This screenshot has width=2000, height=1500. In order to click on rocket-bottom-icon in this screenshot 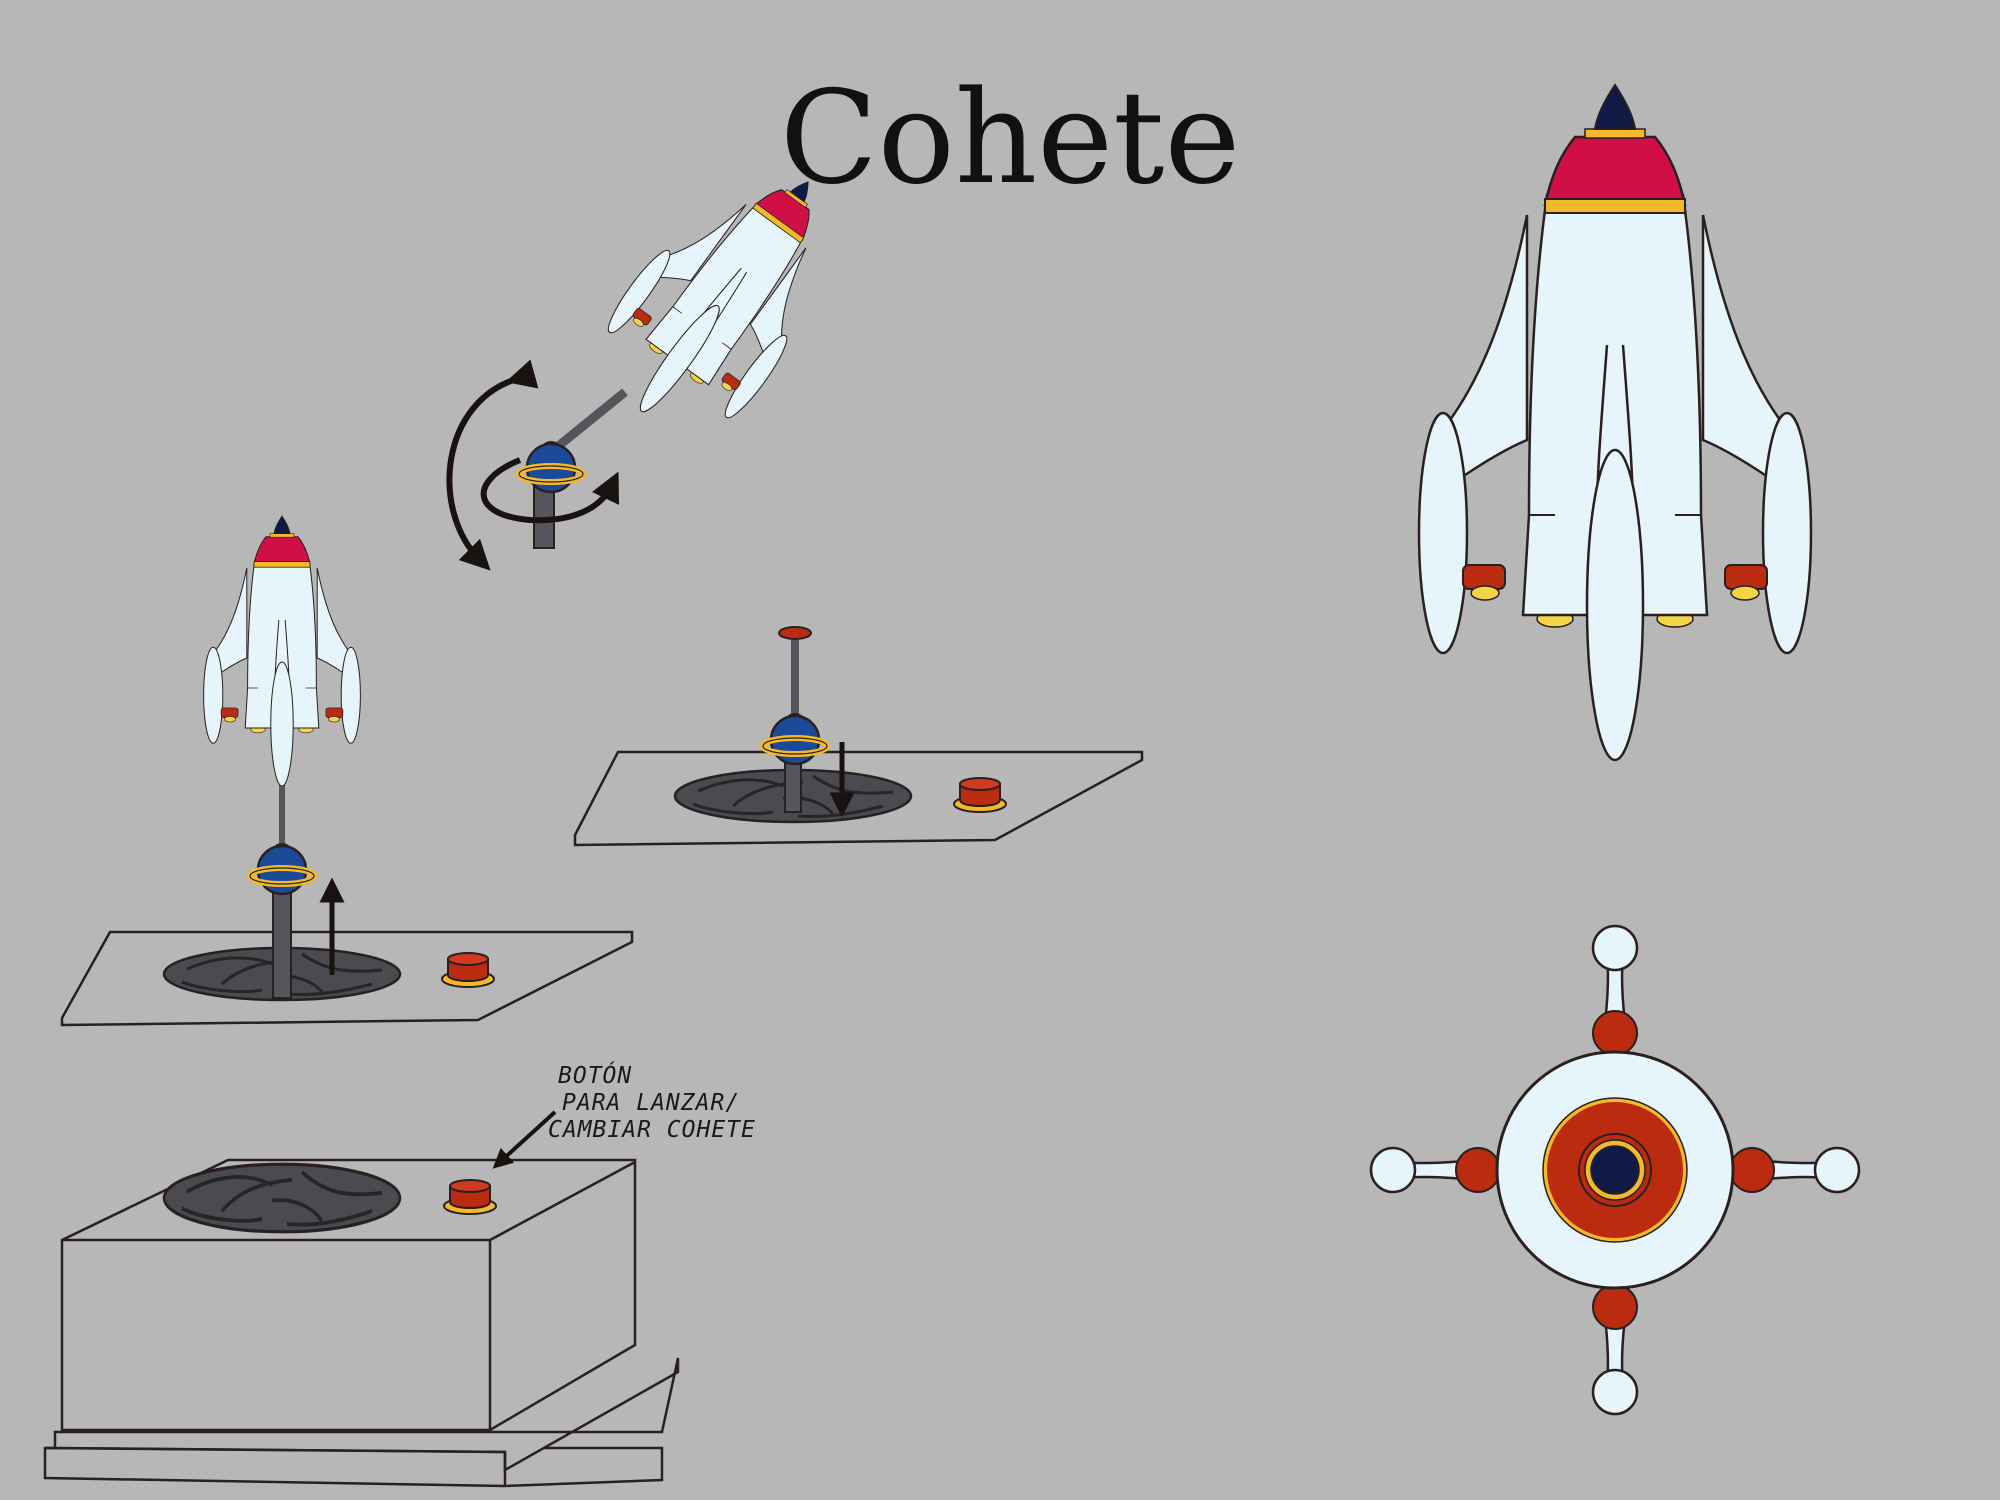, I will do `click(1615, 1170)`.